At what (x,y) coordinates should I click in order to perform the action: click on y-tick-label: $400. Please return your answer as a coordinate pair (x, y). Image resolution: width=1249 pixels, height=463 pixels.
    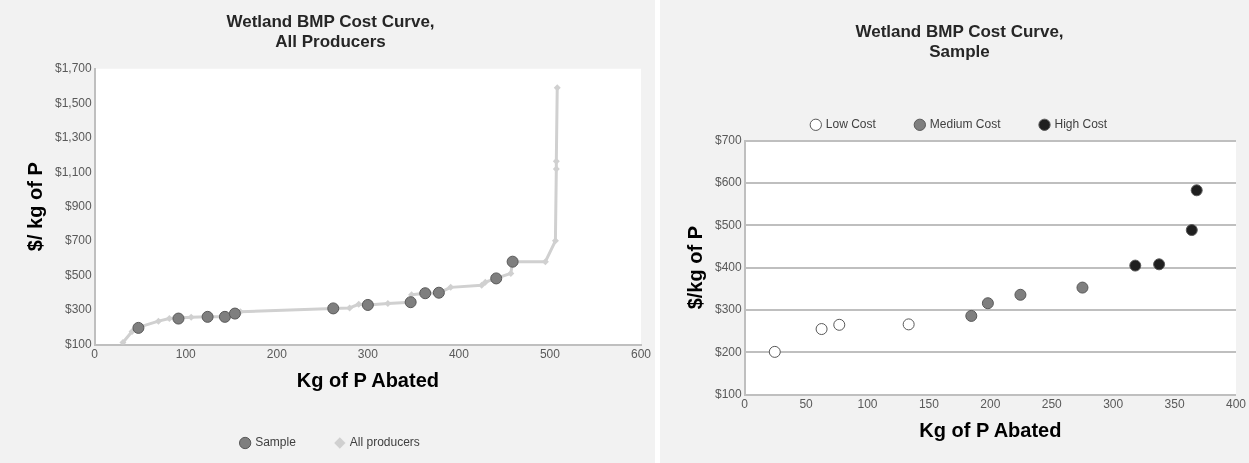
    Looking at the image, I should click on (728, 267).